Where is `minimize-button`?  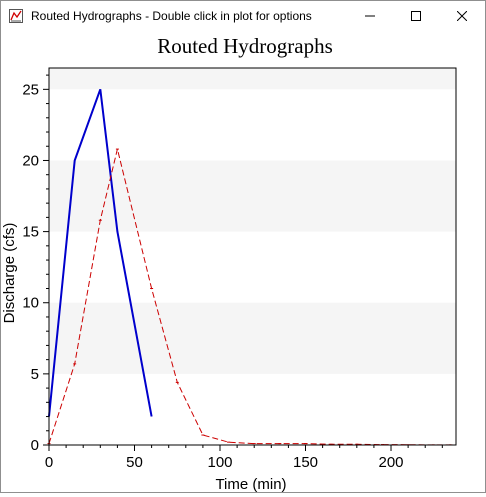 minimize-button is located at coordinates (370, 16).